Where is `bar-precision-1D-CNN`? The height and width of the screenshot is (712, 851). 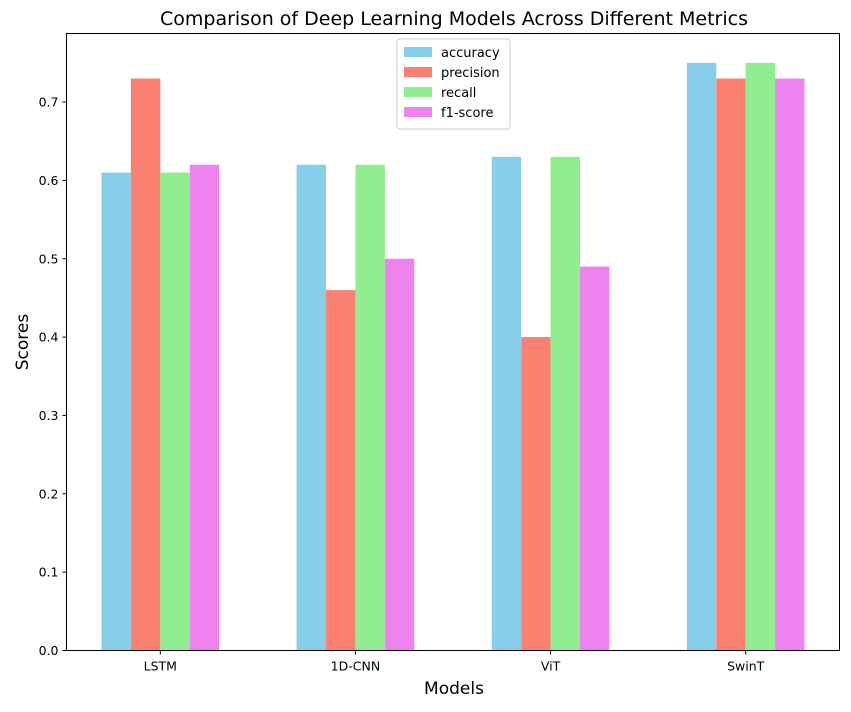
bar-precision-1D-CNN is located at coordinates (341, 470).